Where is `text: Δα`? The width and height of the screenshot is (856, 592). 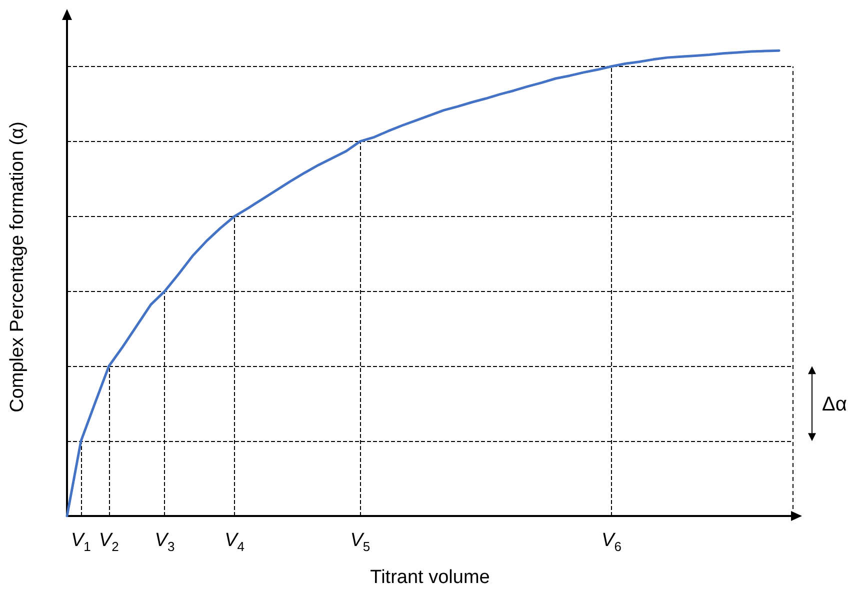
text: Δα is located at coordinates (834, 405).